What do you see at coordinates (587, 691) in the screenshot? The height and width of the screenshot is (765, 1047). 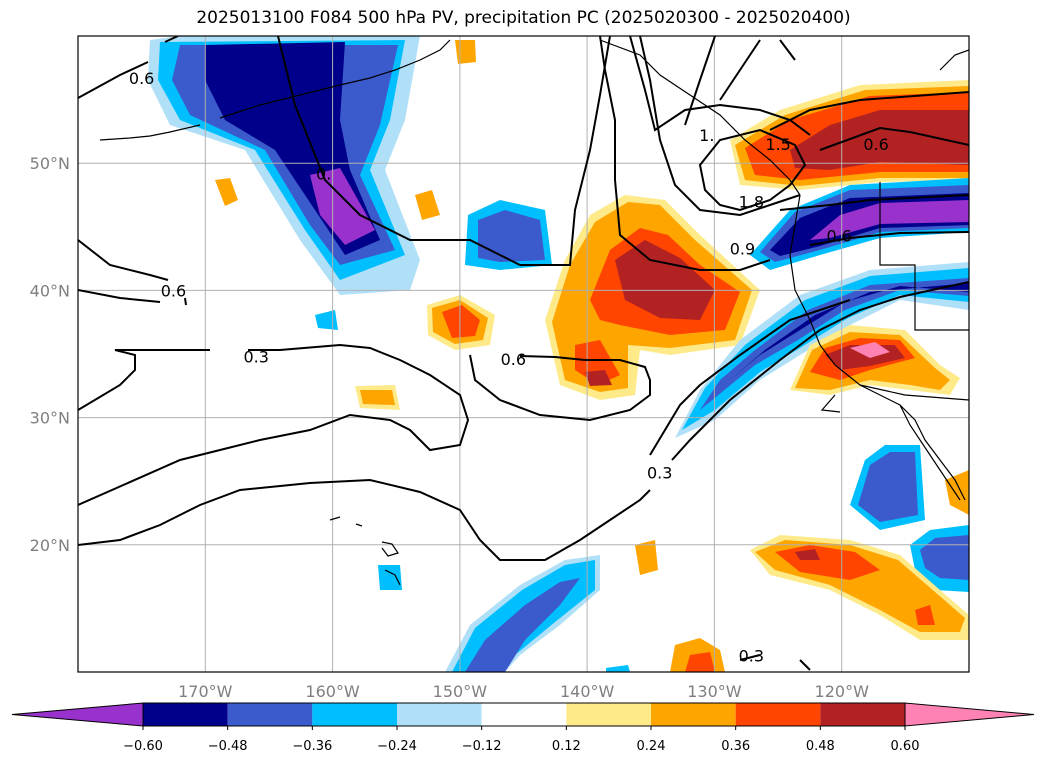 I see `lon-tick-label: 140°W` at bounding box center [587, 691].